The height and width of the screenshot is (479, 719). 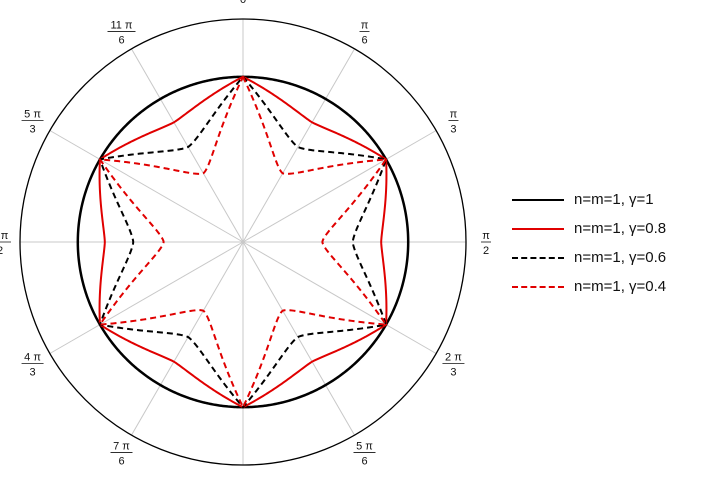 What do you see at coordinates (364, 453) in the screenshot?
I see `tick-label: 5 π6` at bounding box center [364, 453].